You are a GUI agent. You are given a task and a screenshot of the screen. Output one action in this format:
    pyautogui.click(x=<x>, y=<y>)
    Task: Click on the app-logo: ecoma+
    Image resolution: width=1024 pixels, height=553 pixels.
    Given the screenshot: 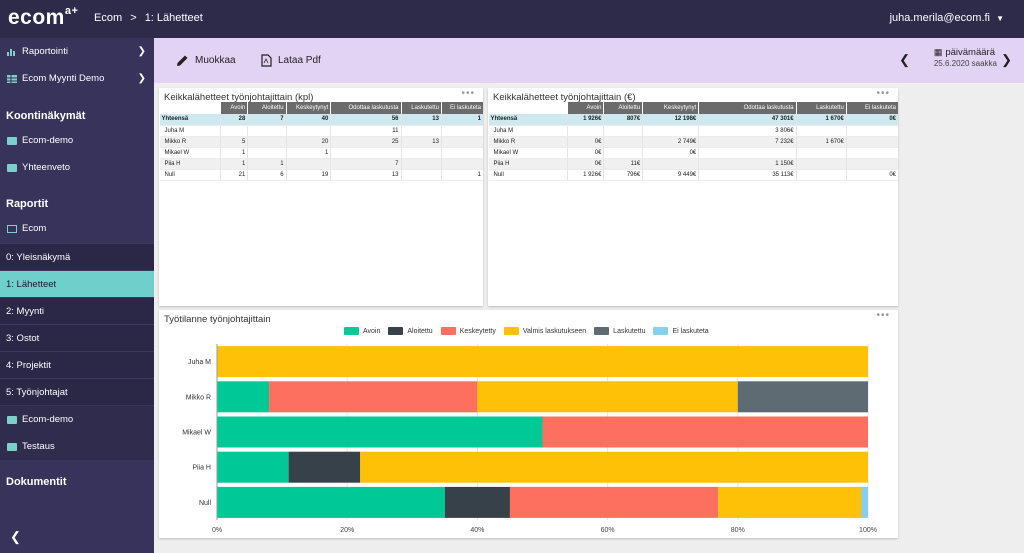 What is the action you would take?
    pyautogui.click(x=43, y=17)
    